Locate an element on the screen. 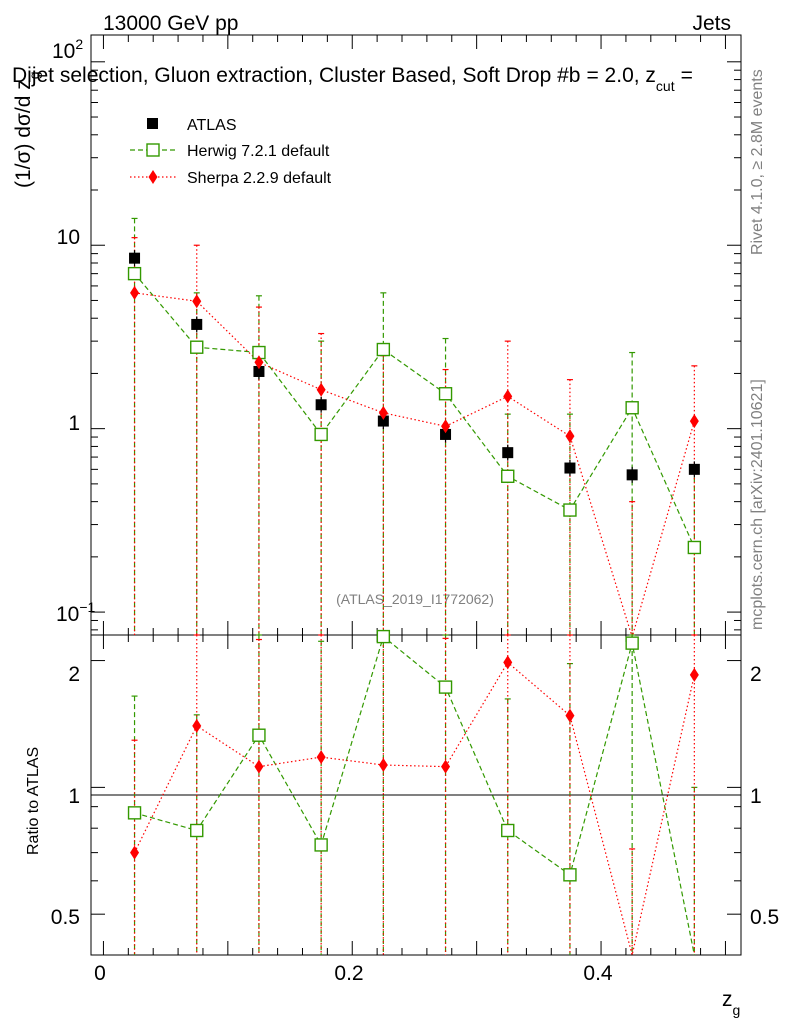 The height and width of the screenshot is (1024, 786). title-sub: cut is located at coordinates (665, 86).